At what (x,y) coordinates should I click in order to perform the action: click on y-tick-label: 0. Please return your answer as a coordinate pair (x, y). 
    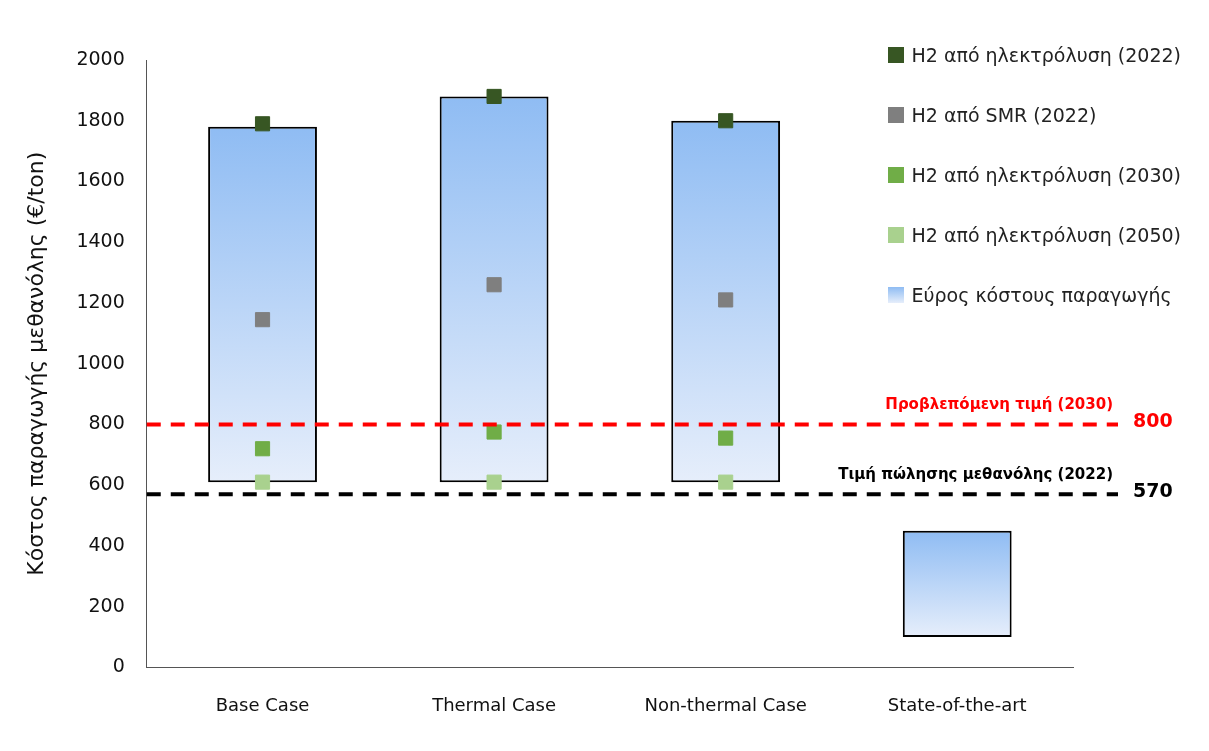
    Looking at the image, I should click on (118, 665).